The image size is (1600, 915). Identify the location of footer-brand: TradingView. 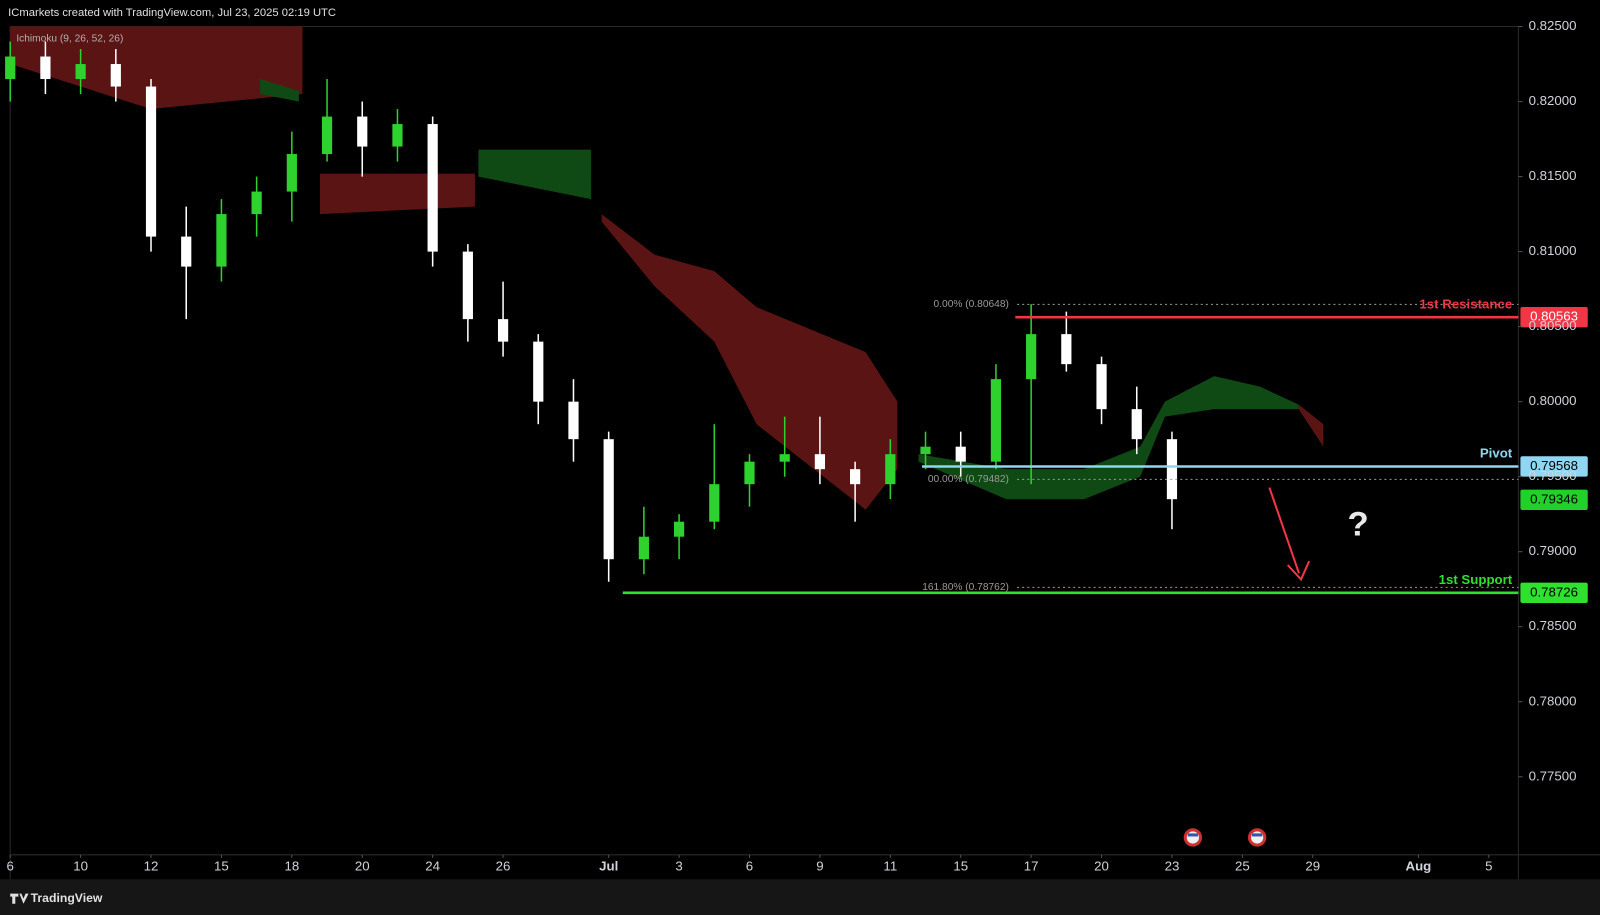
(67, 898).